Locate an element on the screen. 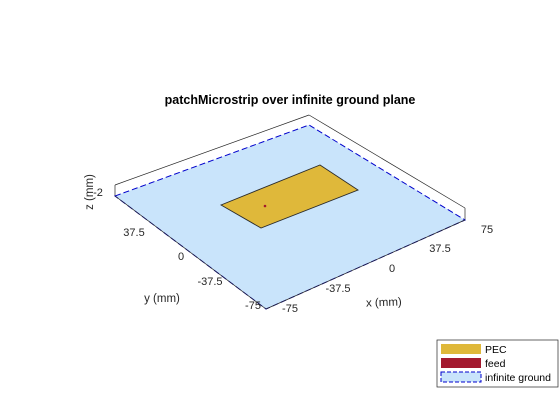  x-tick-label: 0 is located at coordinates (392, 269).